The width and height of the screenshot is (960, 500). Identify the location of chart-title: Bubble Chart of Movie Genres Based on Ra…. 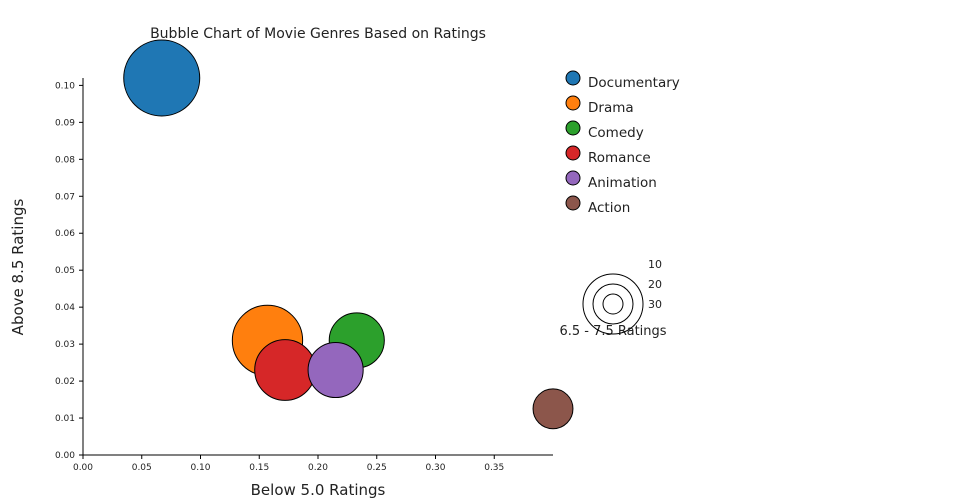
(318, 34).